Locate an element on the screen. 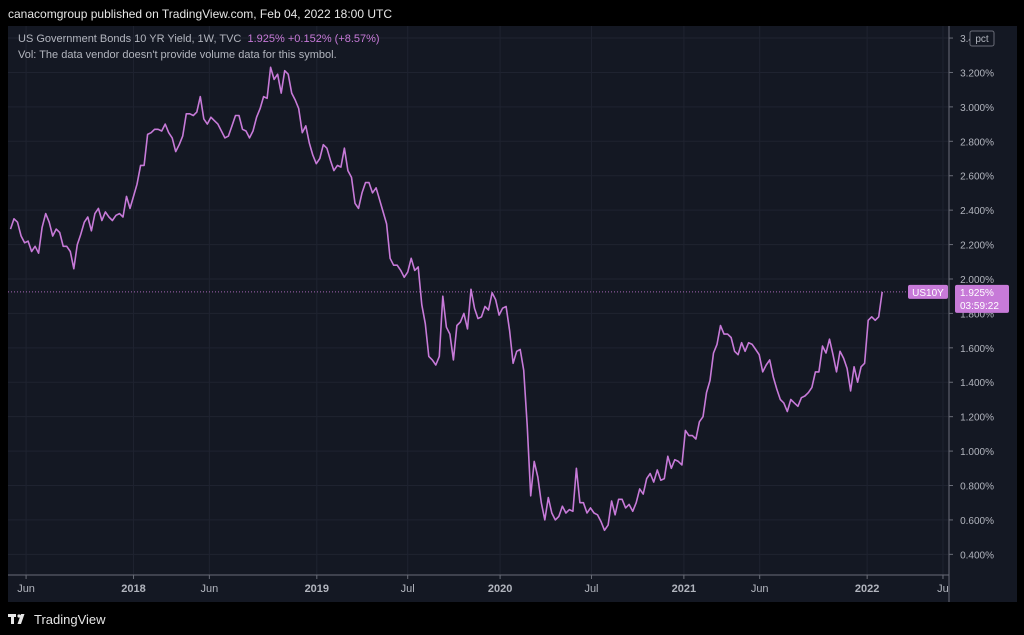 This screenshot has height=635, width=1024. symbol-tag: US10Y is located at coordinates (928, 291).